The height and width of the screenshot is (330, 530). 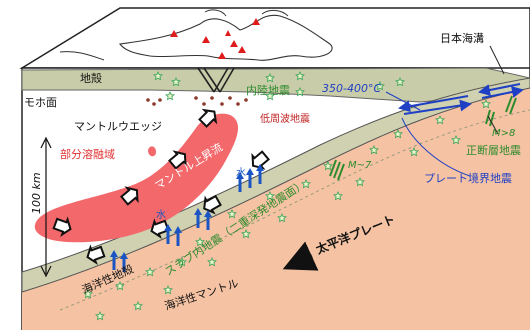 What do you see at coordinates (300, 256) in the screenshot?
I see `pacific-plate-motion-arrow` at bounding box center [300, 256].